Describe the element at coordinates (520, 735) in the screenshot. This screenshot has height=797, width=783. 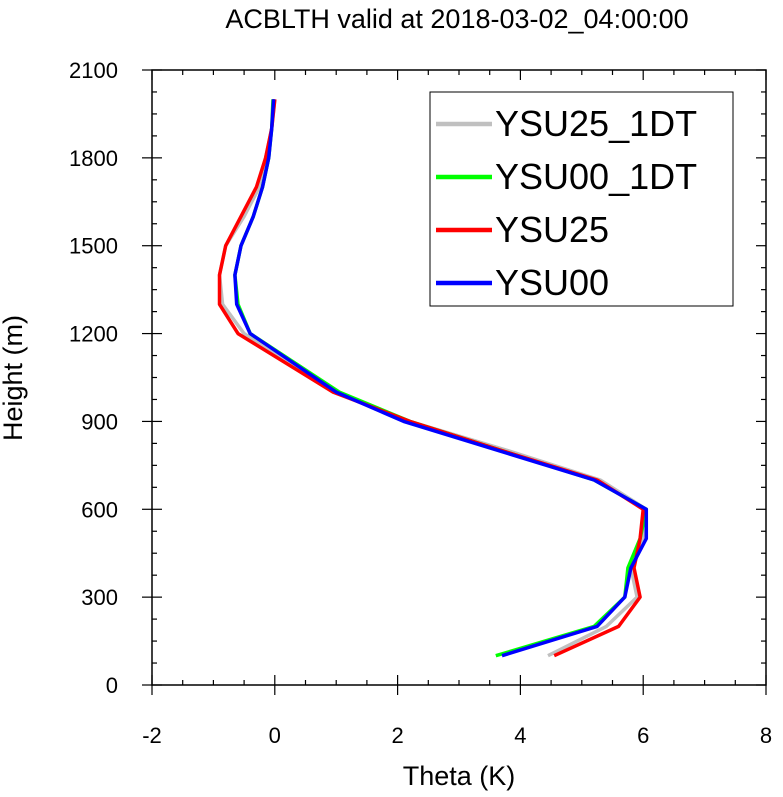
I see `x-tick-label: 4` at that location.